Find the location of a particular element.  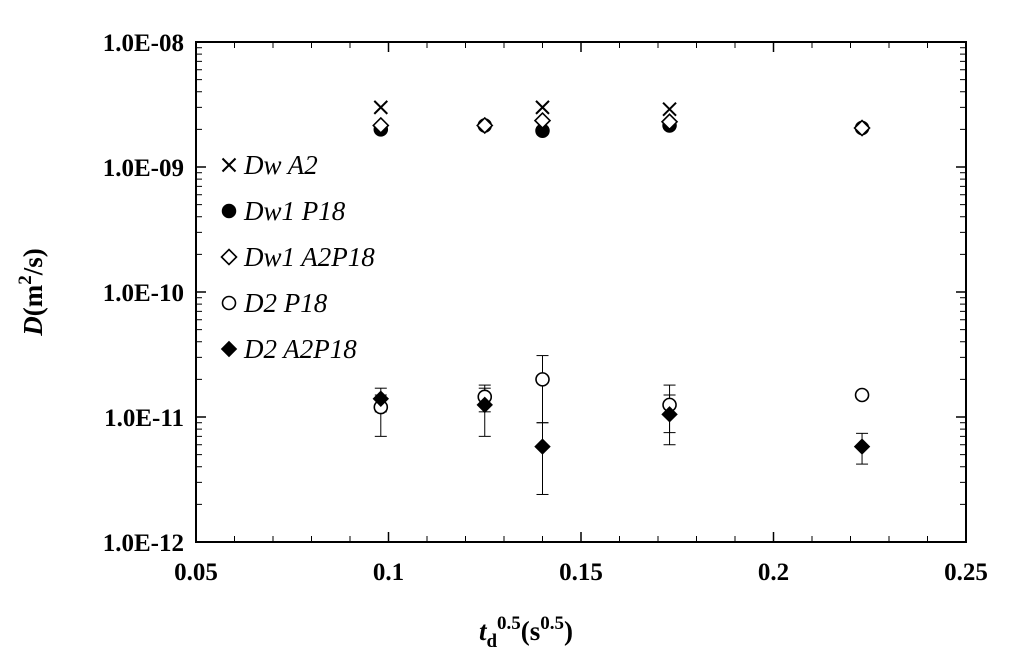

y-axis-title: D(m2/s) is located at coordinates (31, 292).